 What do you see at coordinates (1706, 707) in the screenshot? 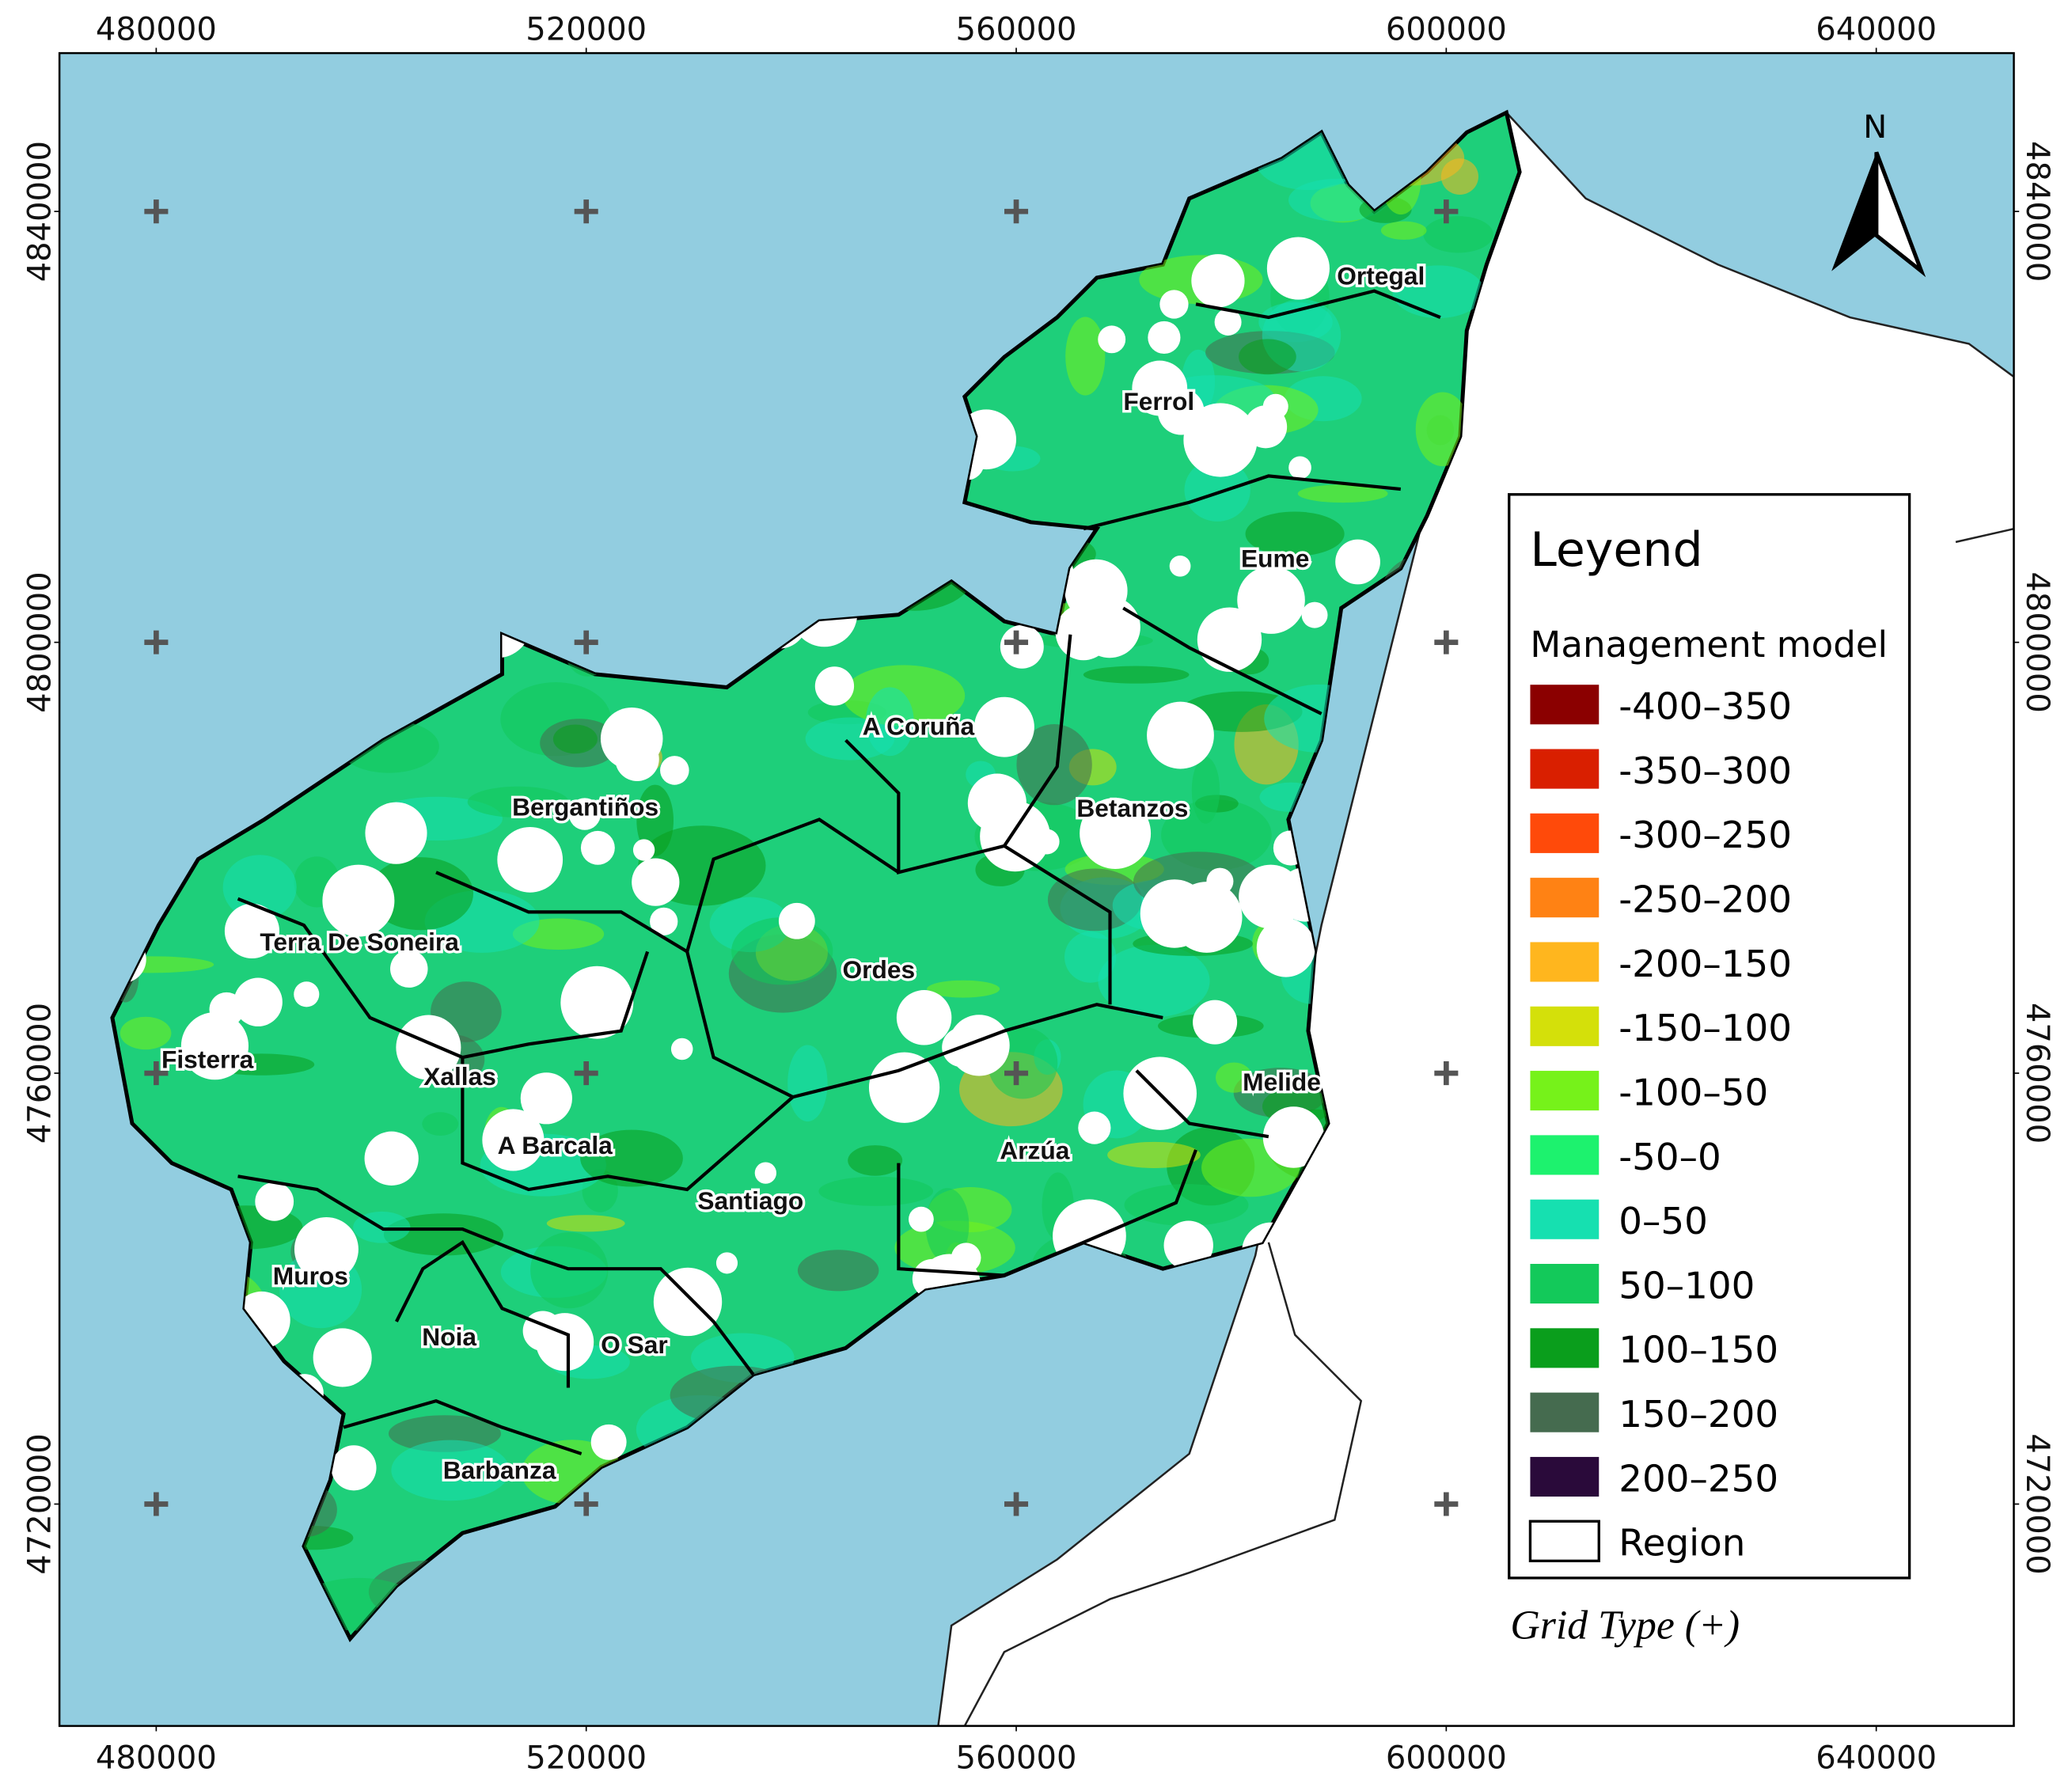
I see `legend-label: -400–350` at bounding box center [1706, 707].